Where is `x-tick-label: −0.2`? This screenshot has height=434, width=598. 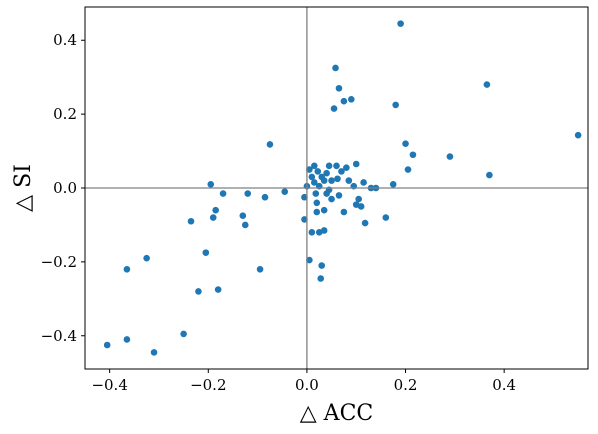
x-tick-label: −0.2 is located at coordinates (208, 385).